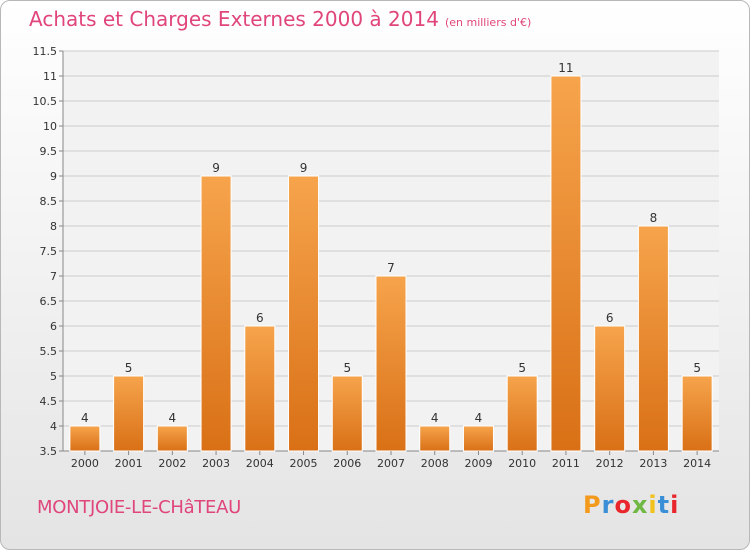 The width and height of the screenshot is (750, 550). What do you see at coordinates (488, 22) in the screenshot?
I see `chart-title-unit: (en milliers d'€)` at bounding box center [488, 22].